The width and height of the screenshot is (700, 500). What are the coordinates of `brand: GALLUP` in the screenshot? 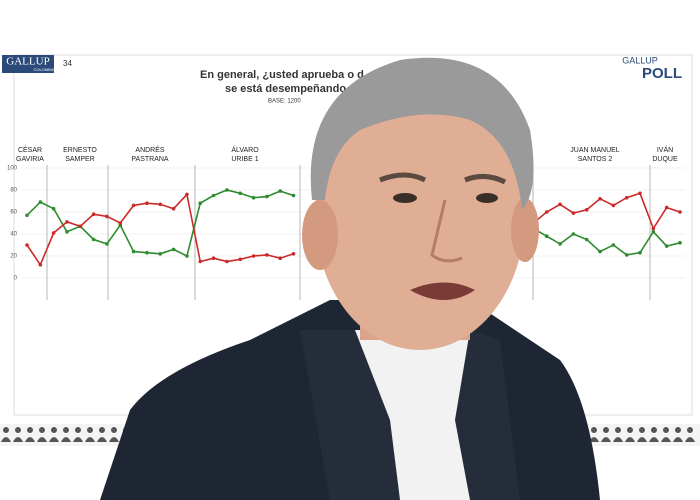 It's located at (27, 62).